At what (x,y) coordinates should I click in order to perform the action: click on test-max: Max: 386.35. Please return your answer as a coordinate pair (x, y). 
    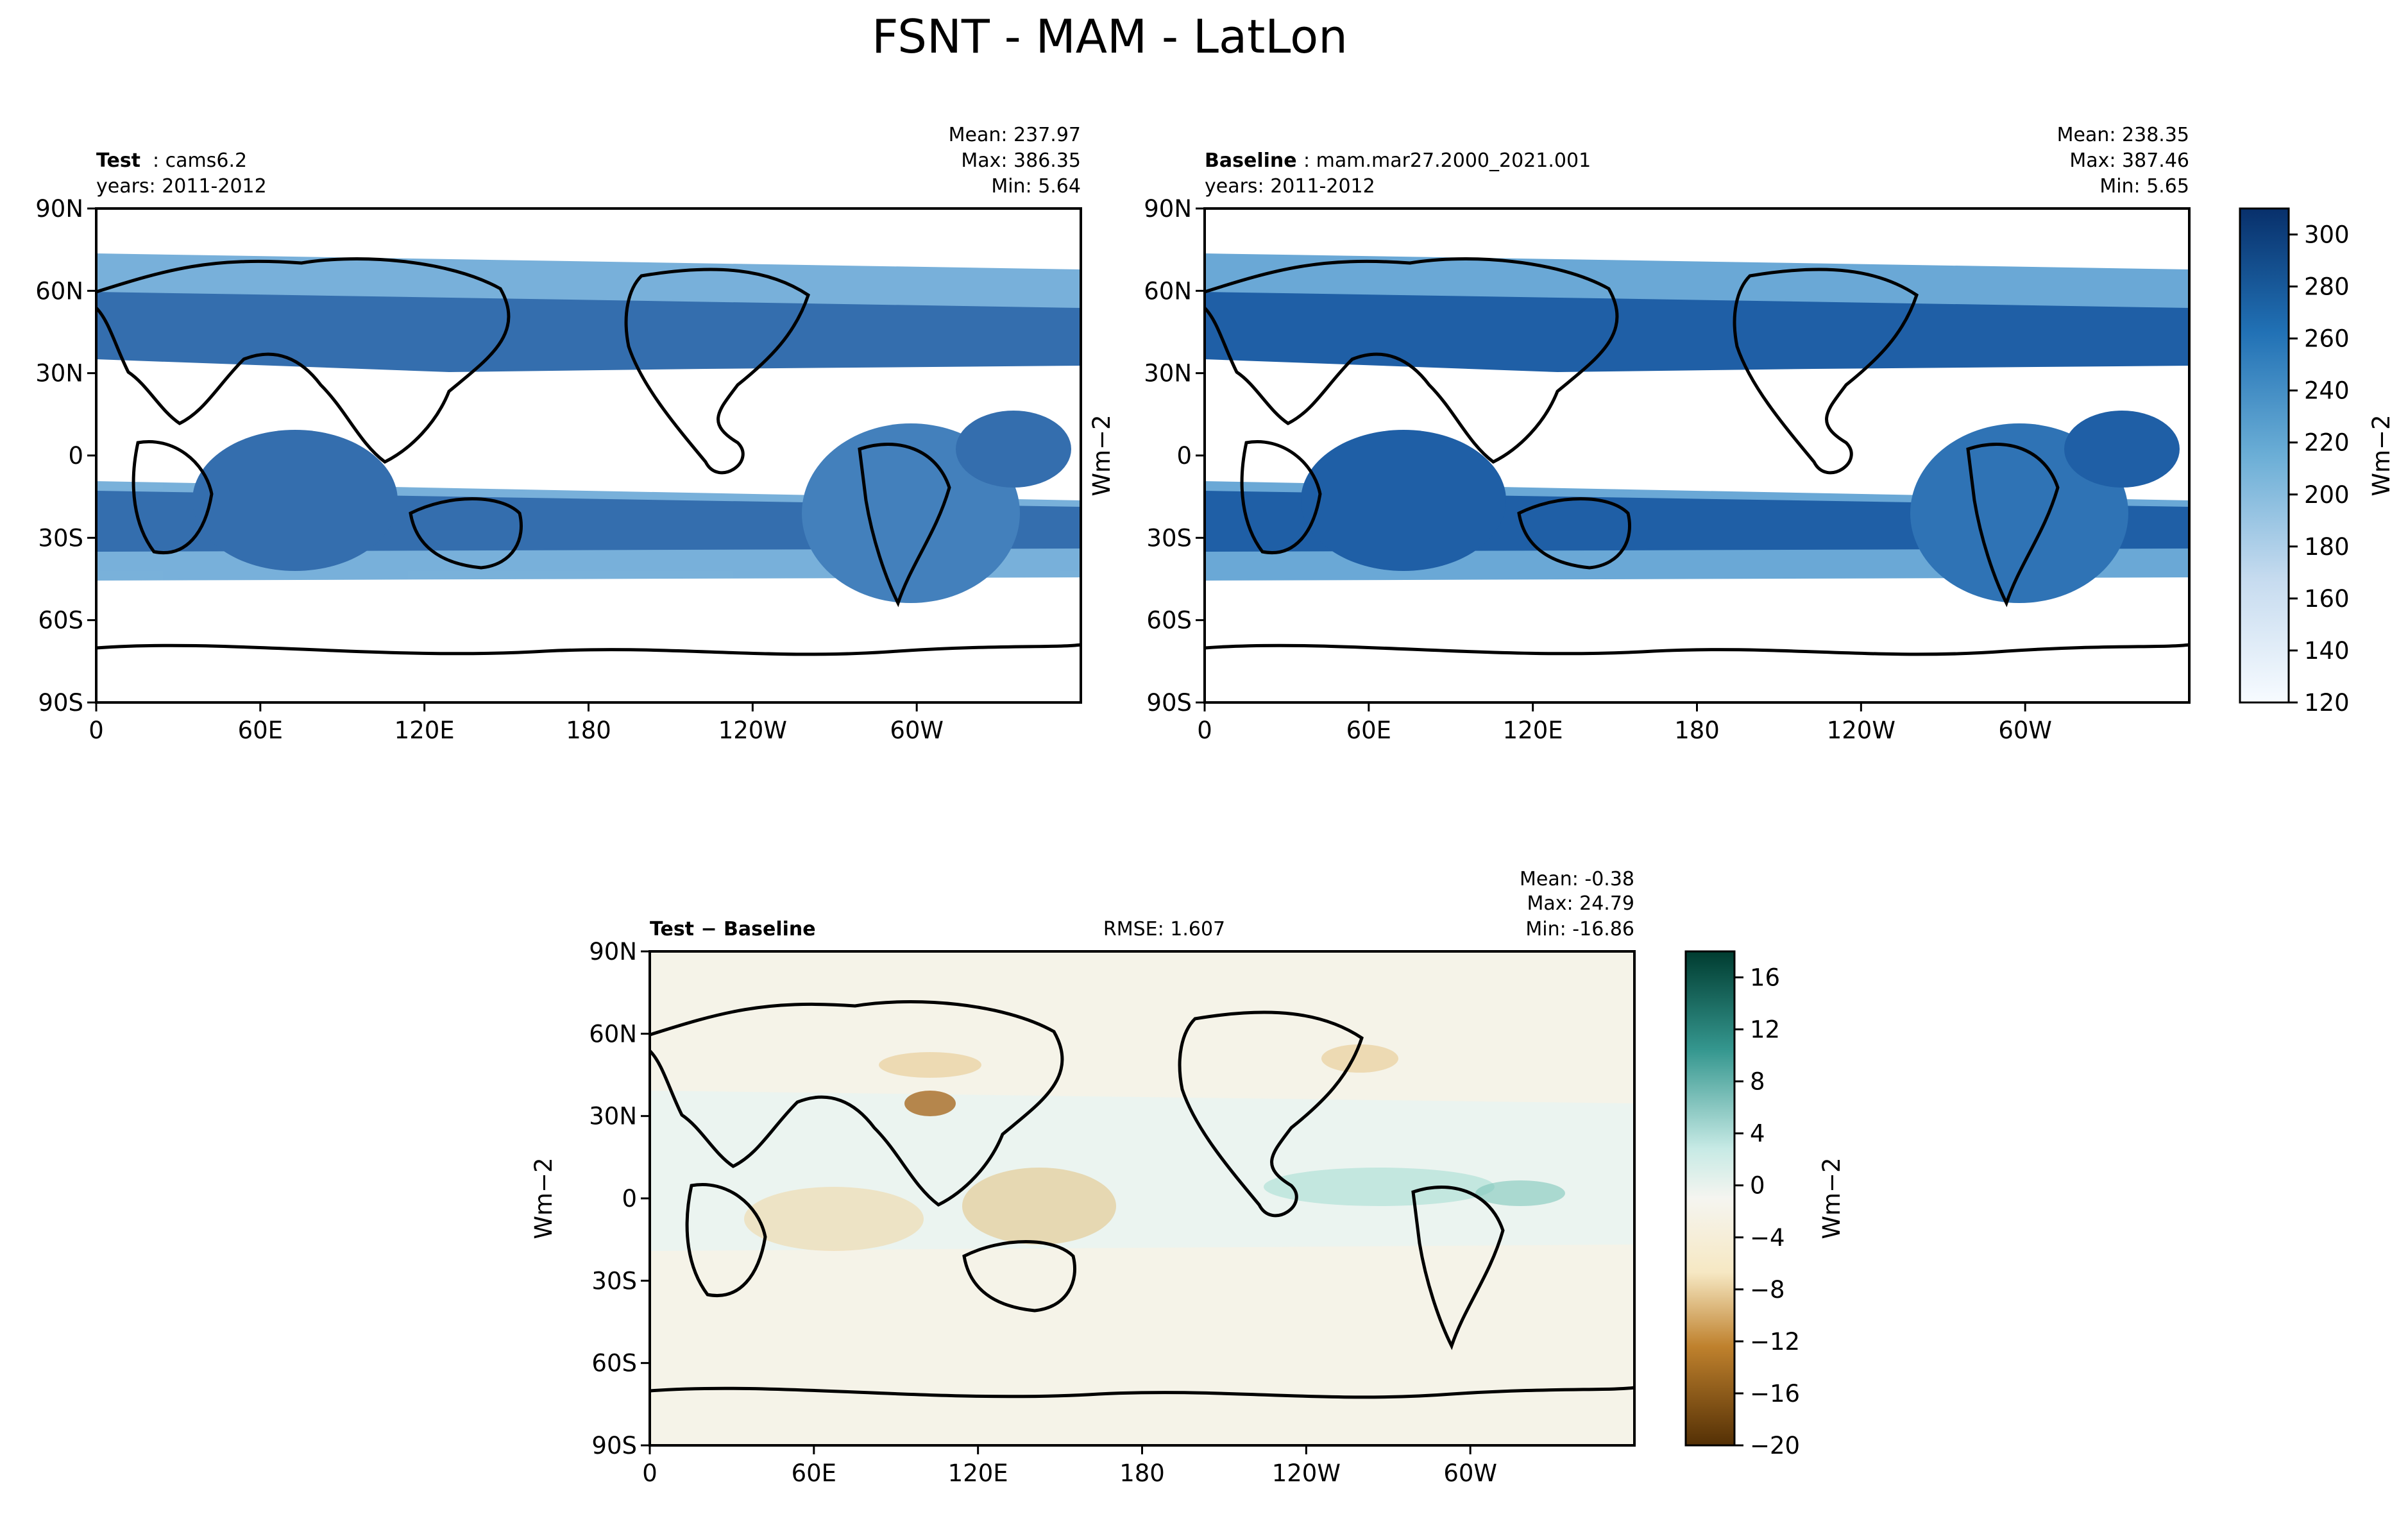
    Looking at the image, I should click on (1021, 160).